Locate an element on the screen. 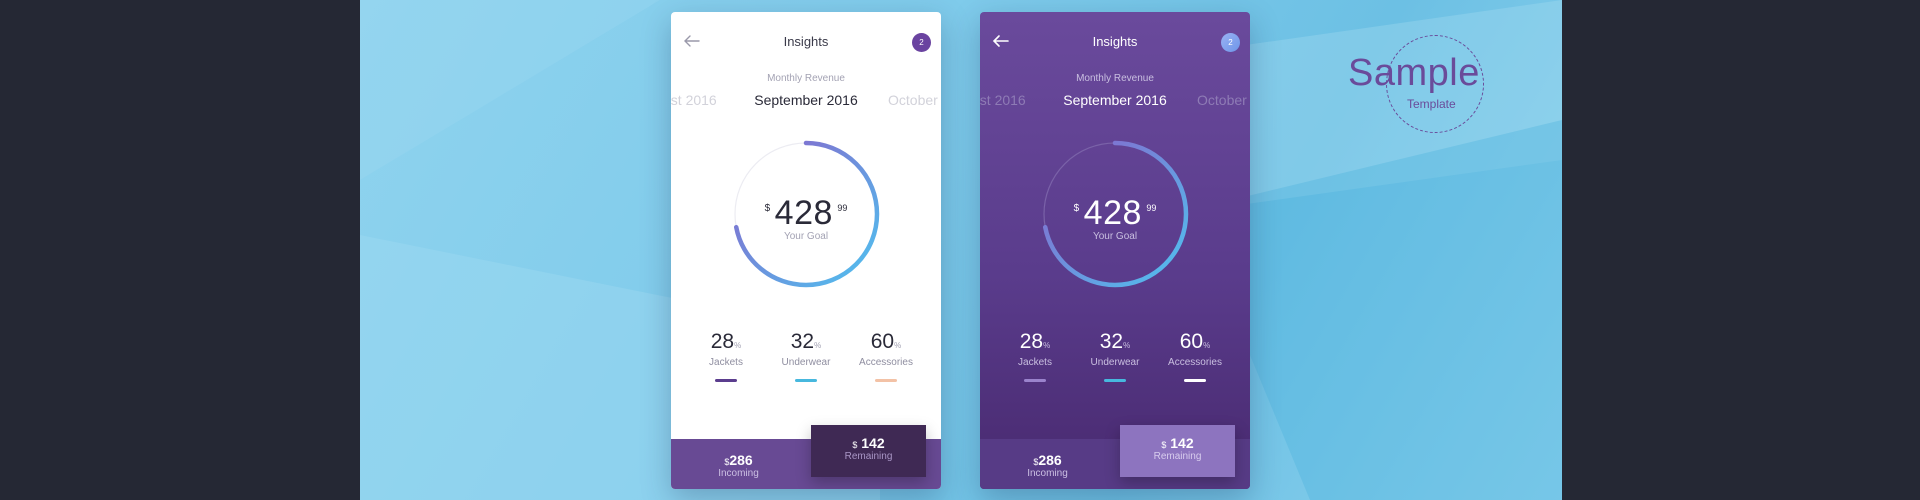 This screenshot has height=500, width=1920. sample-template-watermark: Sample Template is located at coordinates (1425, 89).